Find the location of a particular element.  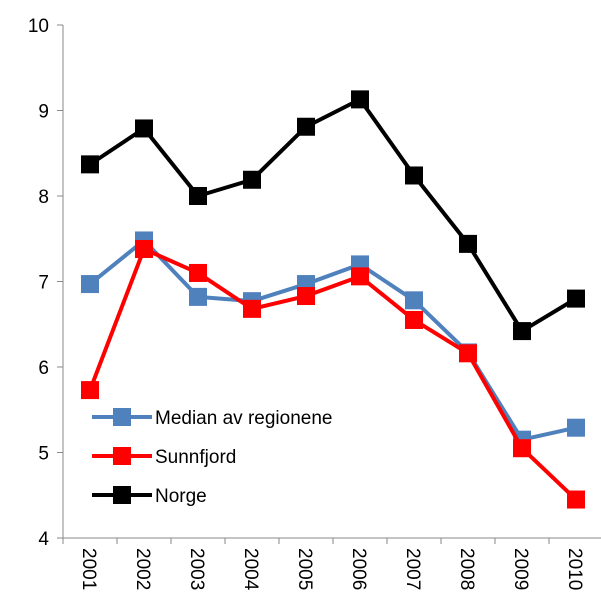

y-tick-label: 10 is located at coordinates (38, 26).